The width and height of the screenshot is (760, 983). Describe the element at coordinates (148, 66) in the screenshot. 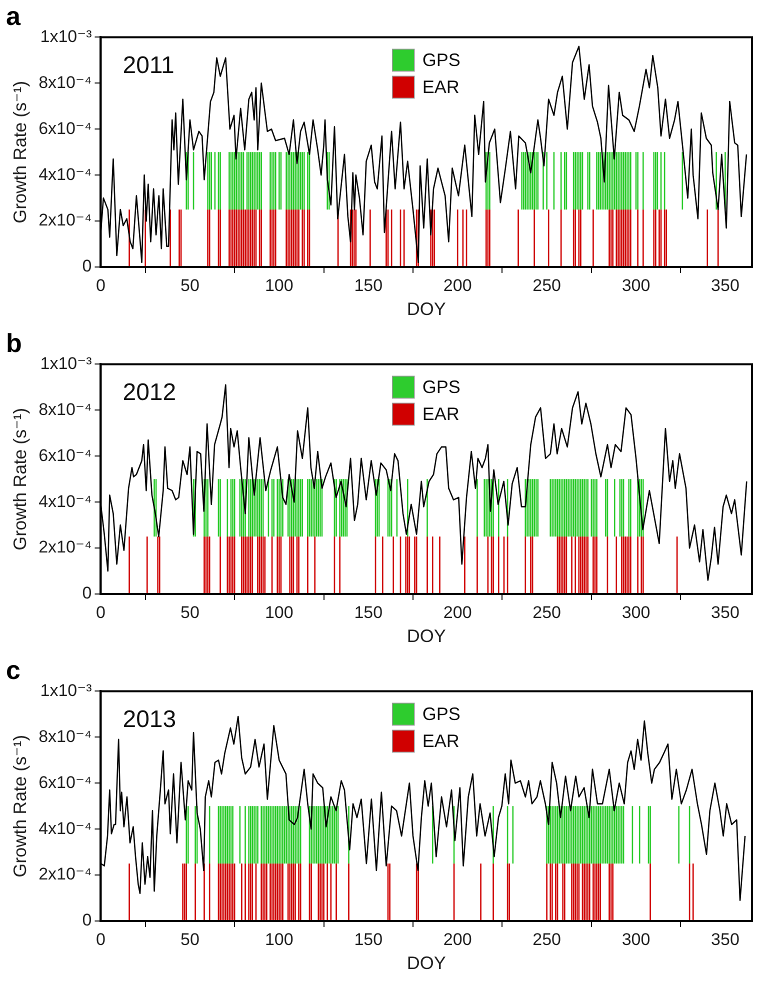

I see `annotation: 2011` at that location.